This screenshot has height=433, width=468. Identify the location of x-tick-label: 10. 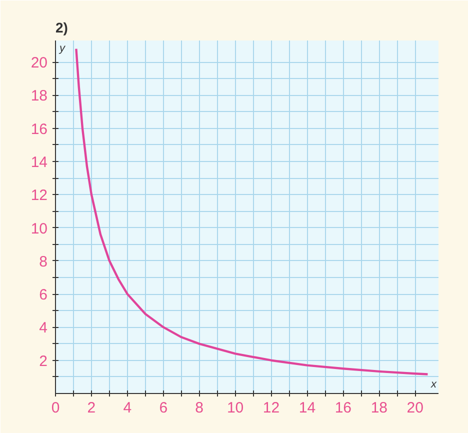
(235, 408).